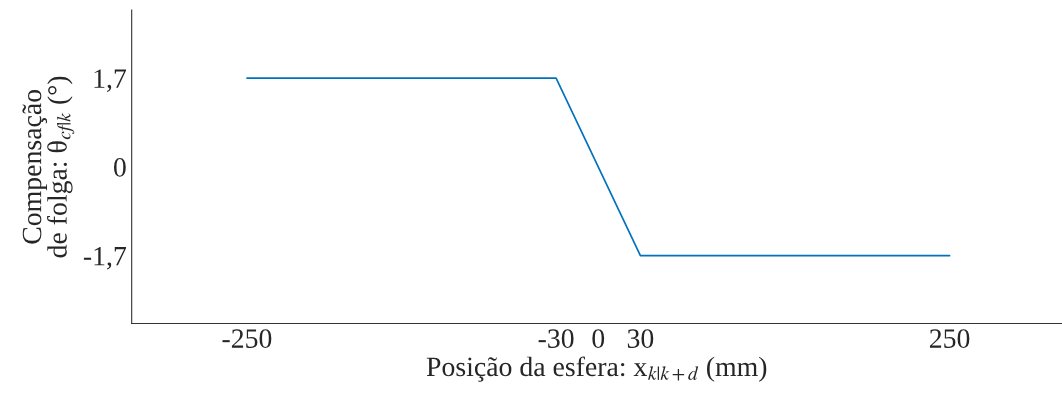  Describe the element at coordinates (110, 80) in the screenshot. I see `y-tick-label: 1,7` at that location.